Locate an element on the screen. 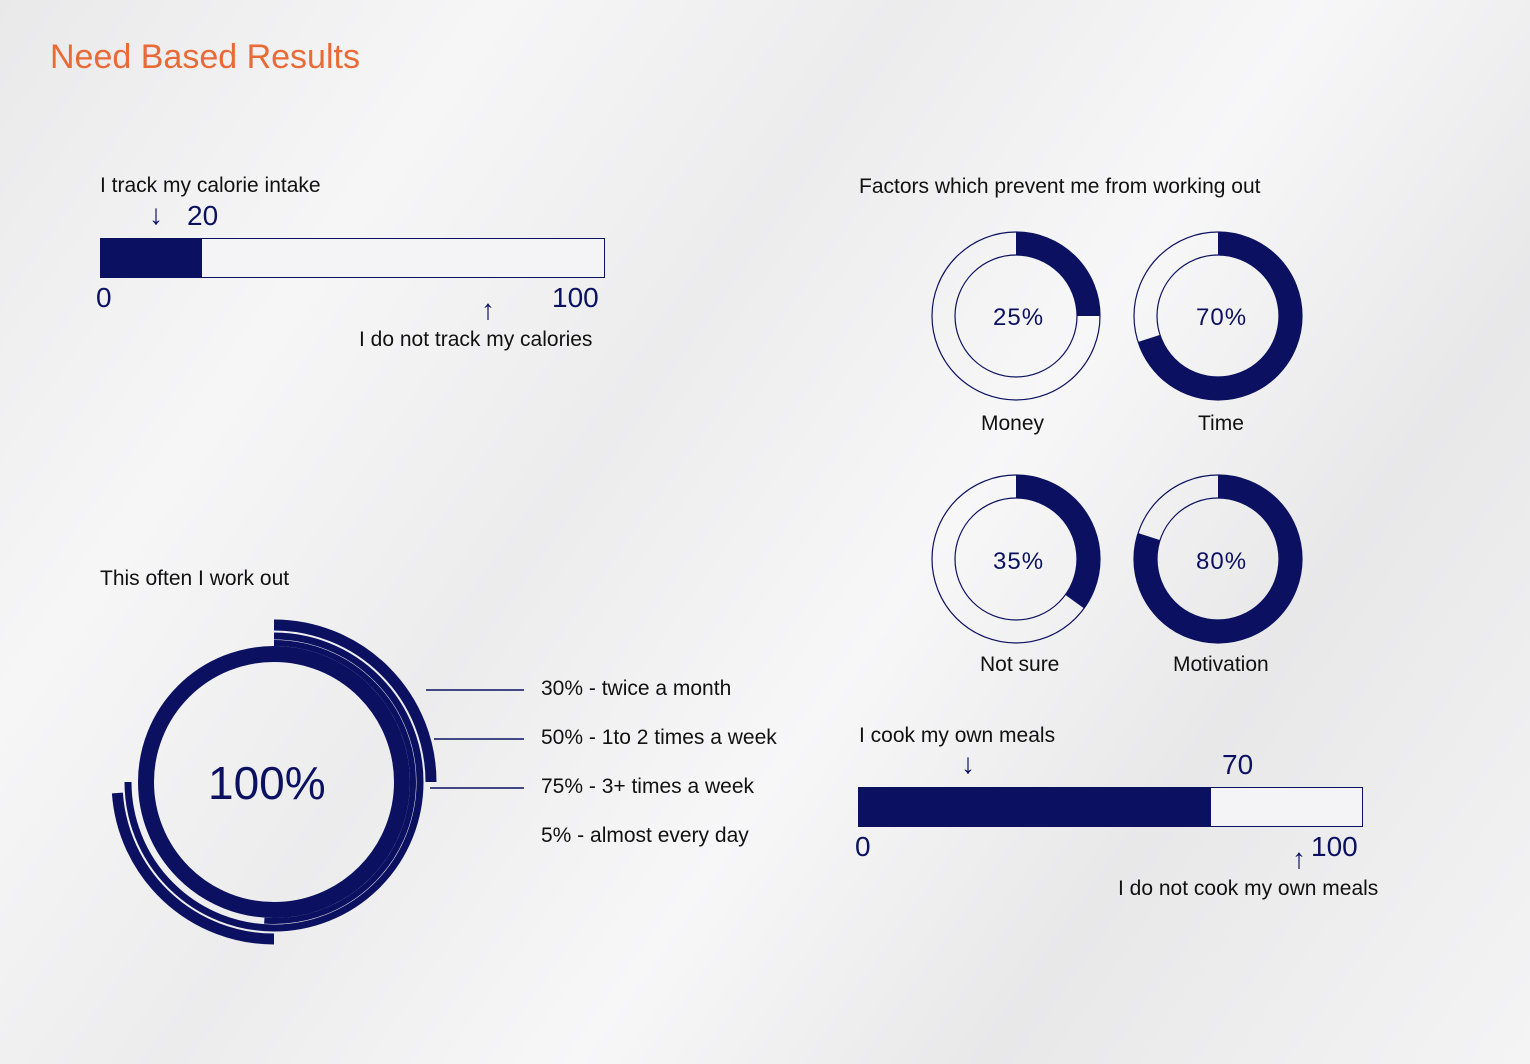 This screenshot has width=1530, height=1064. workout-legend-2: 50% - 1to 2 times a week is located at coordinates (659, 737).